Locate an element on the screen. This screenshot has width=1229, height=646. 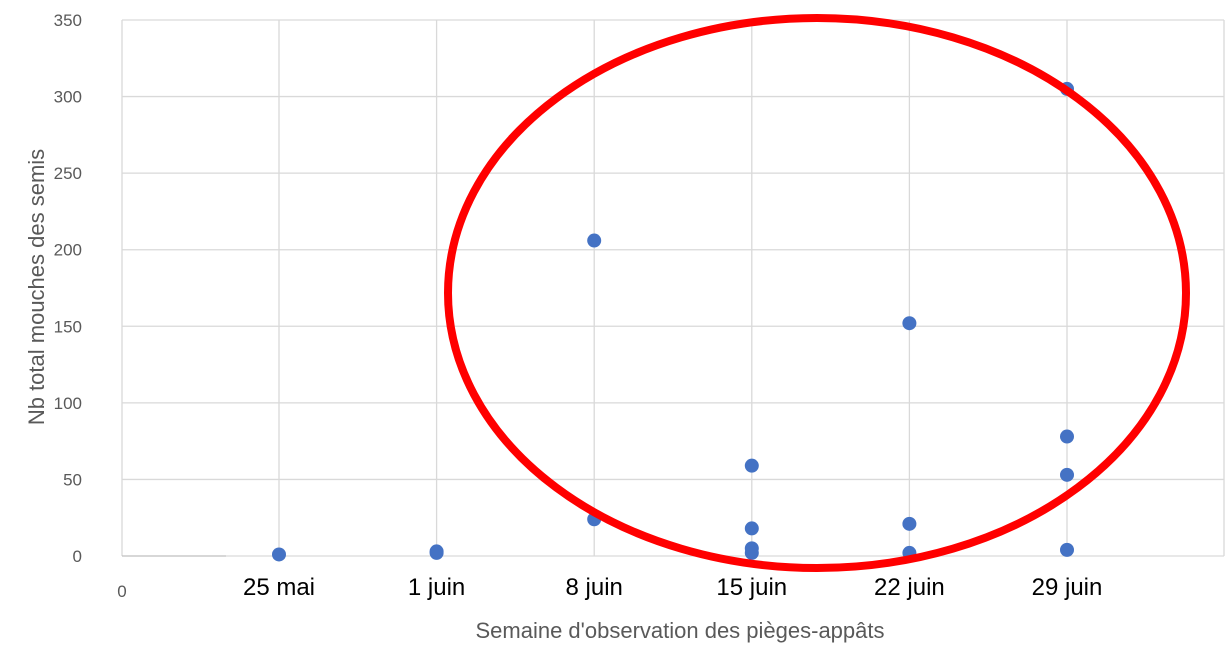
x-tick-label: 1 juin is located at coordinates (436, 587).